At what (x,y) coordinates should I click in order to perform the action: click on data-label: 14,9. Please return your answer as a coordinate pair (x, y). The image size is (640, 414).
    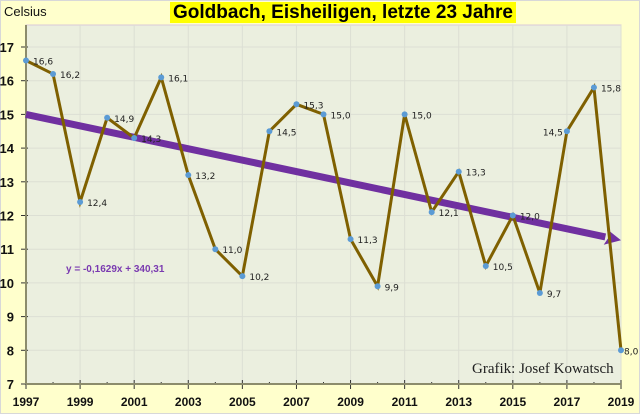
    Looking at the image, I should click on (124, 120).